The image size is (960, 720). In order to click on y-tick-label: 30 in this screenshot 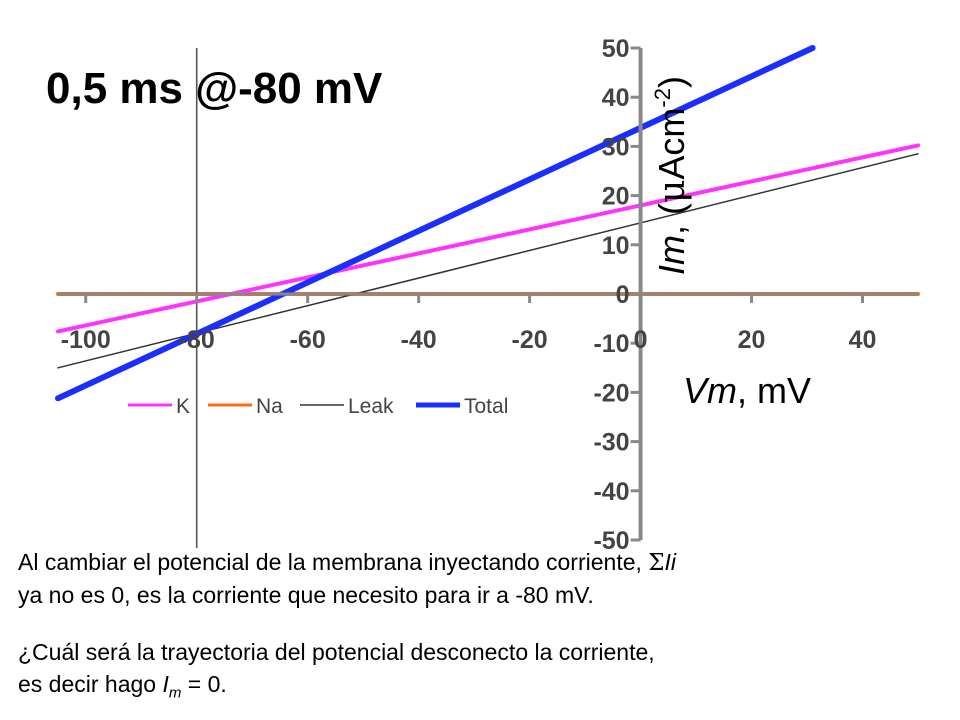, I will do `click(616, 147)`.